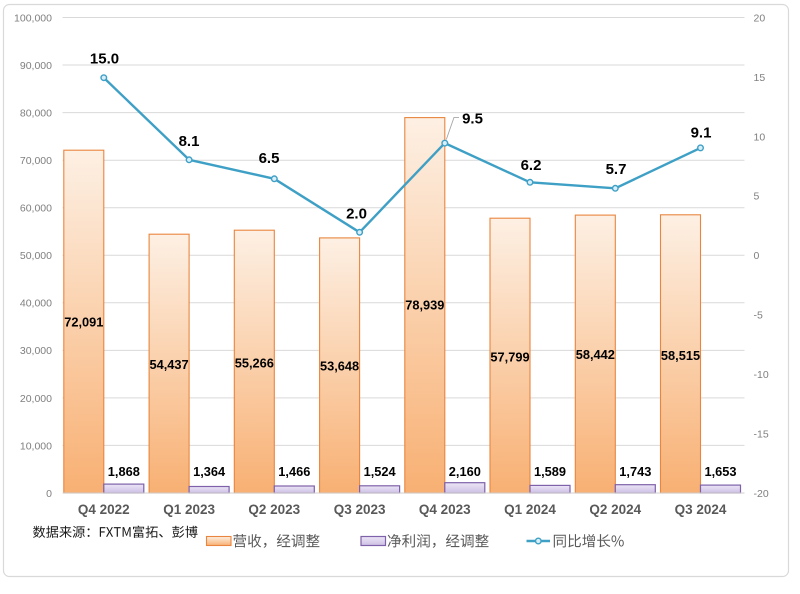 Image resolution: width=800 pixels, height=594 pixels. Describe the element at coordinates (616, 169) in the screenshot. I see `svg-text: 5.7` at that location.